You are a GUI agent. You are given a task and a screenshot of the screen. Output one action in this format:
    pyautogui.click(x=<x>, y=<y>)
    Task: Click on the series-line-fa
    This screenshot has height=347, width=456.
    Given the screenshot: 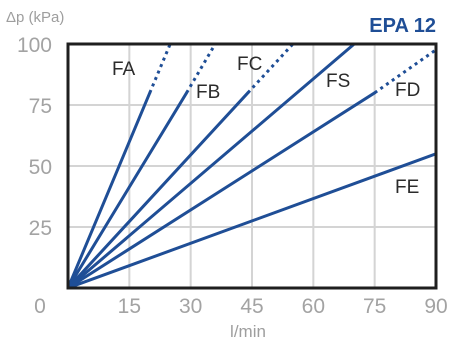 What is the action you would take?
    pyautogui.click(x=110, y=189)
    